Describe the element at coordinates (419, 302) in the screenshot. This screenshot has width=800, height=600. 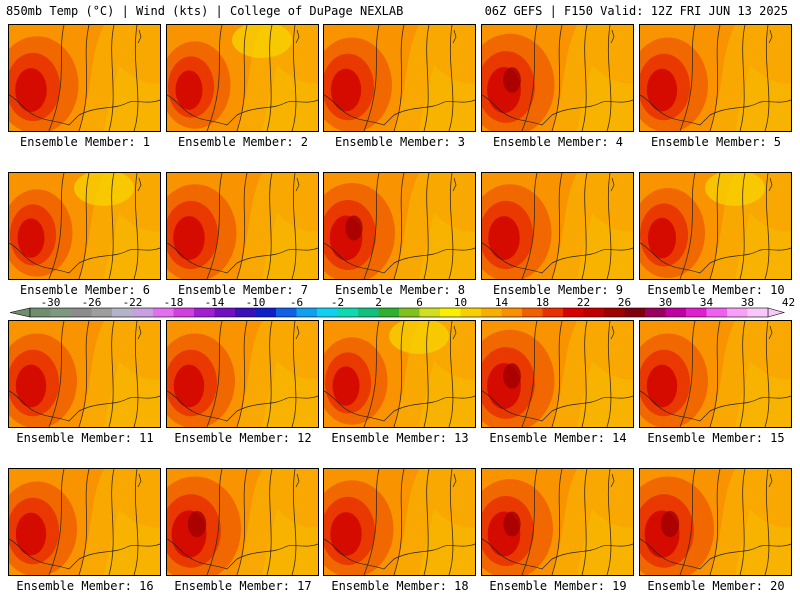
I see `colorbar-tick-label: 6` at that location.